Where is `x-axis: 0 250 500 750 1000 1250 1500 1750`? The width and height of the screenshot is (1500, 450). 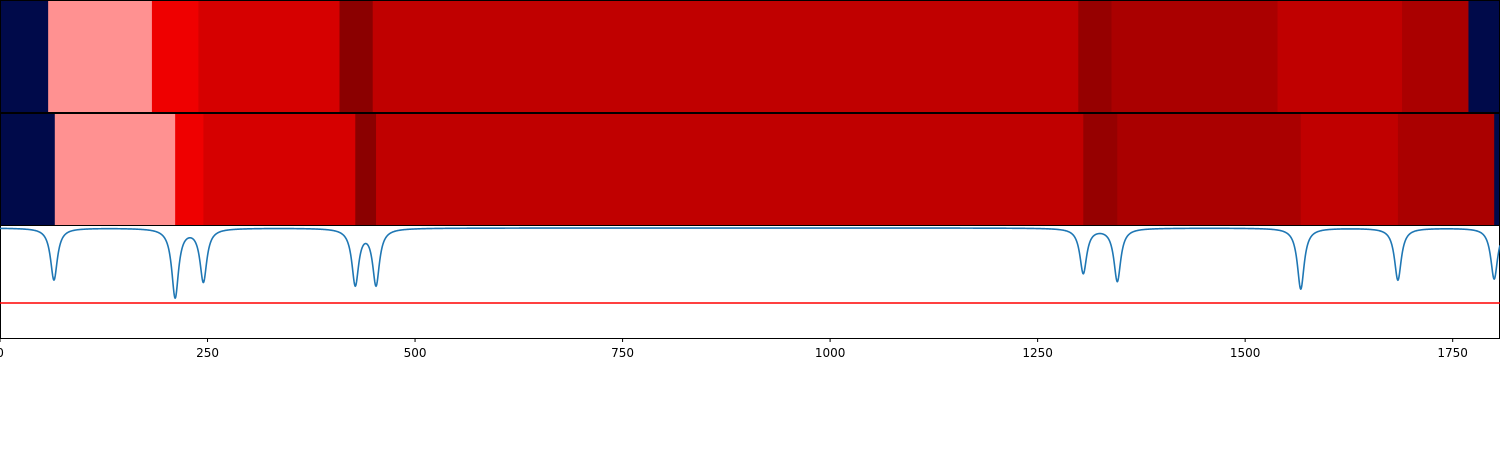 x-axis: 0 250 500 750 1000 1250 1500 1750 is located at coordinates (734, 349).